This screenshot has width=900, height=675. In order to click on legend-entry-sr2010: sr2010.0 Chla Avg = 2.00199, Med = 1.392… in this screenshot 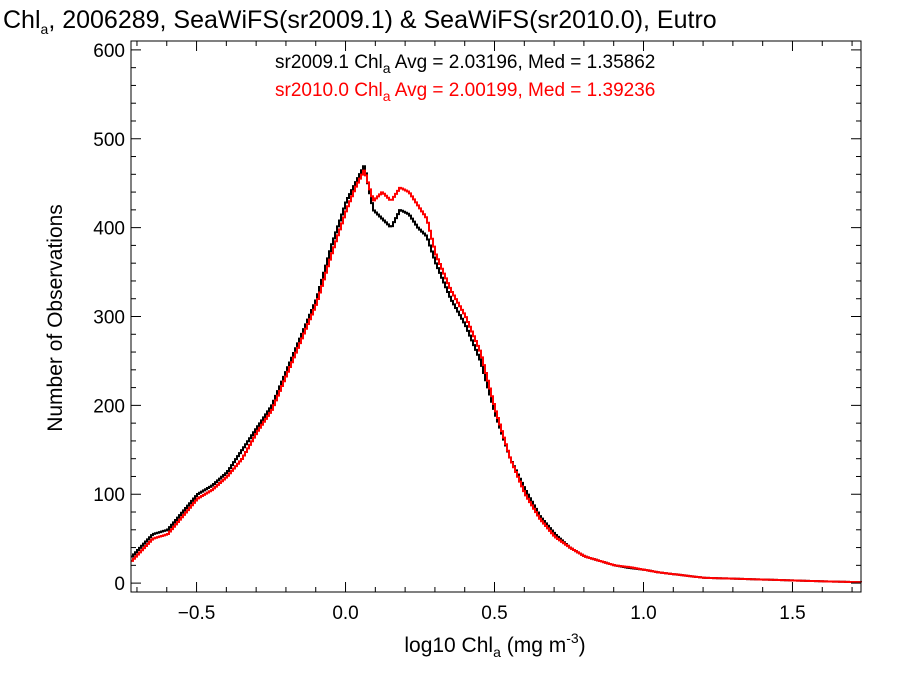, I will do `click(465, 92)`.